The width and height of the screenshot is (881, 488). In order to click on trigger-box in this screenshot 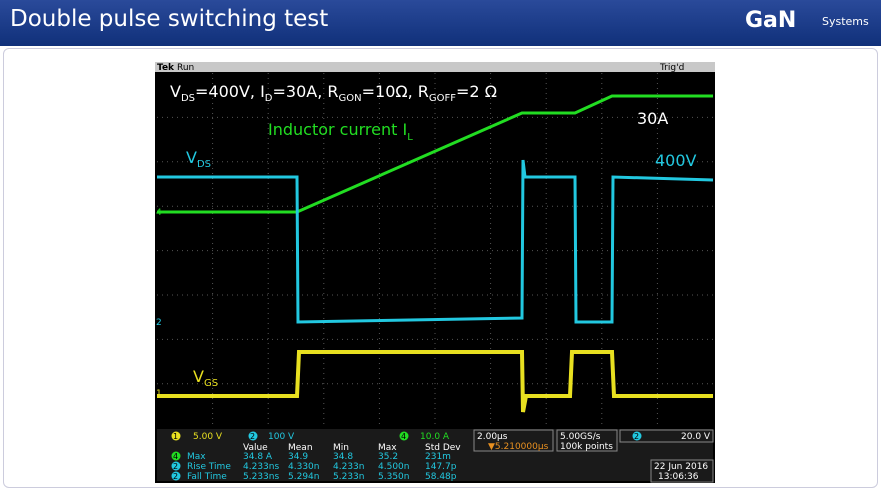, I will do `click(666, 436)`.